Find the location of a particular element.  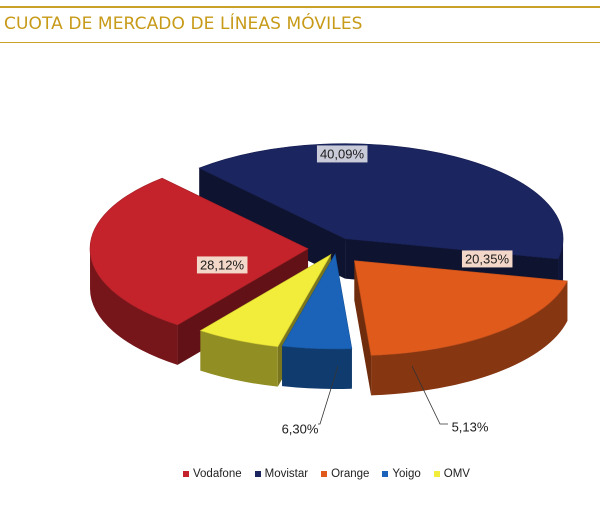

legend-label: Movistar is located at coordinates (286, 474).